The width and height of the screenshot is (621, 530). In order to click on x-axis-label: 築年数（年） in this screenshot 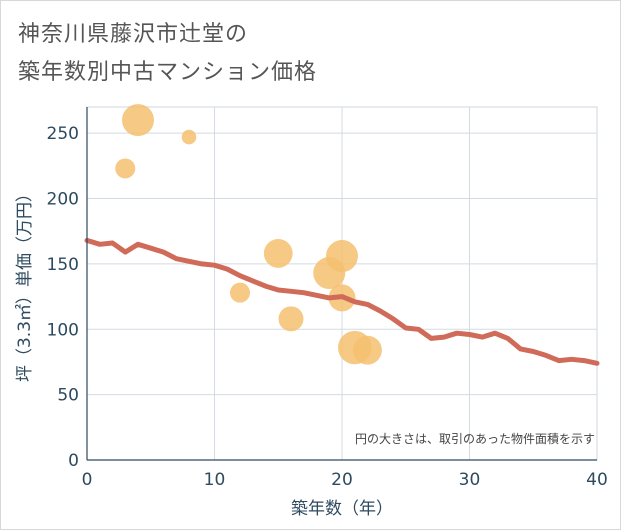, I will do `click(342, 509)`.